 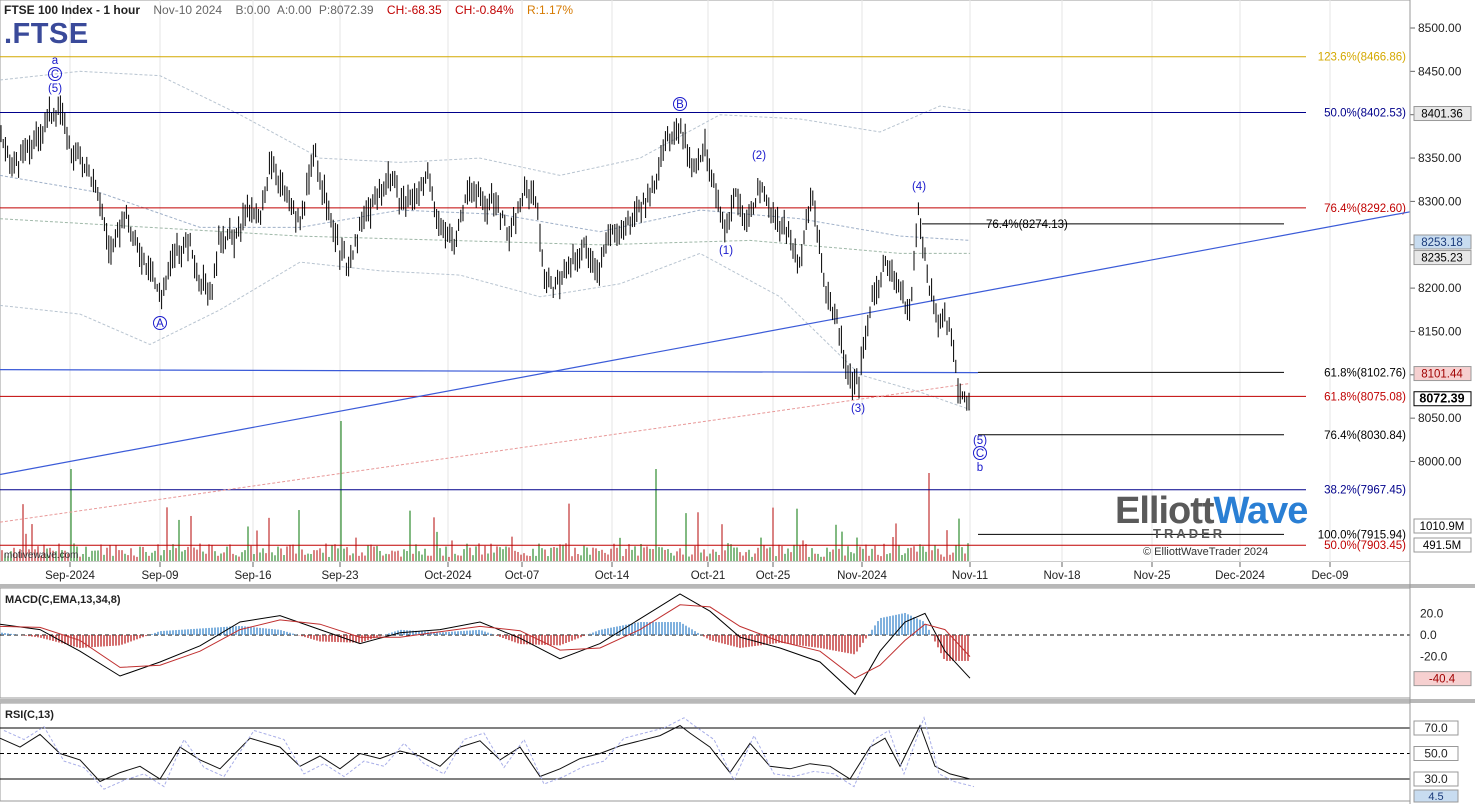 What do you see at coordinates (70, 576) in the screenshot?
I see `x-tick-label: Sep-2024` at bounding box center [70, 576].